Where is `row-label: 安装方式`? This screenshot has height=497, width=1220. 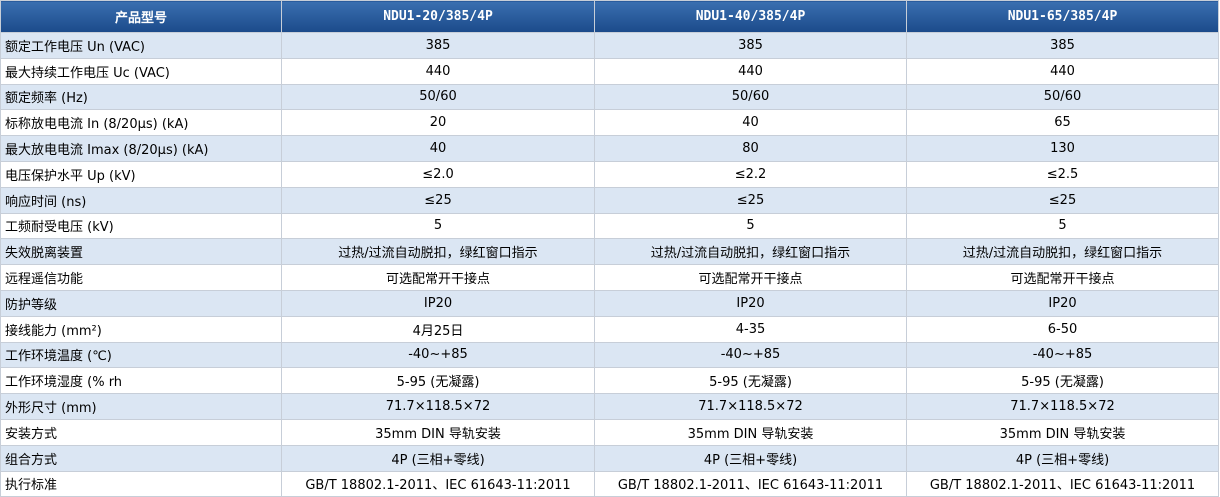 row-label: 安装方式 is located at coordinates (141, 432).